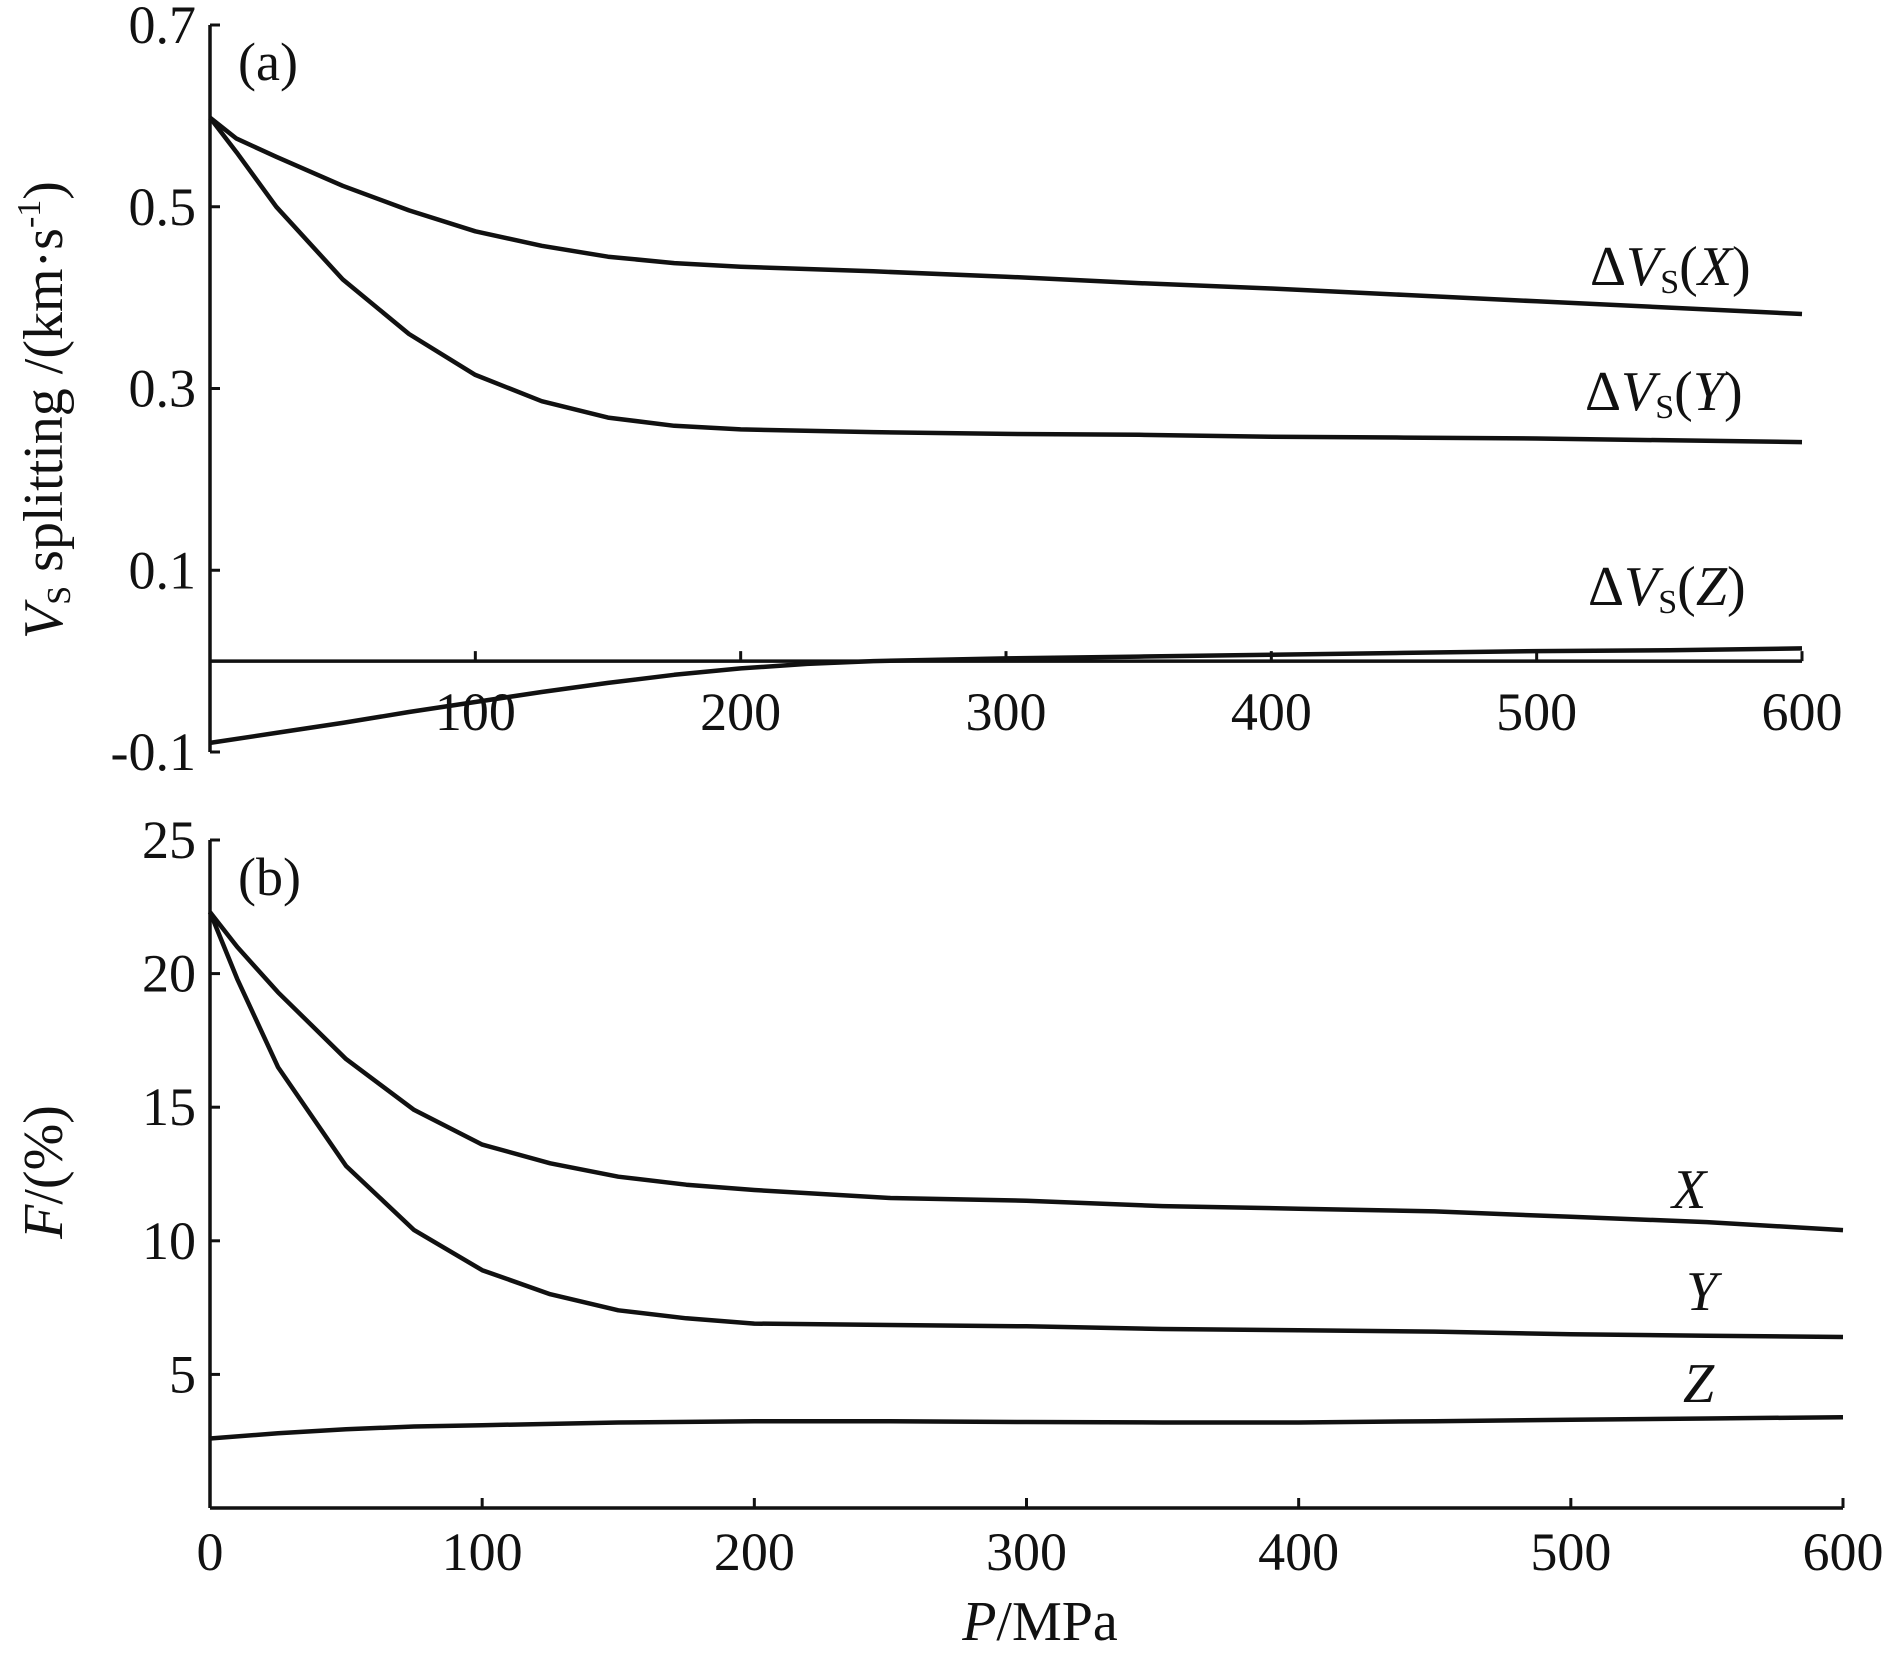 The width and height of the screenshot is (1893, 1657). Describe the element at coordinates (210, 1552) in the screenshot. I see `x-tick-label: 0` at that location.